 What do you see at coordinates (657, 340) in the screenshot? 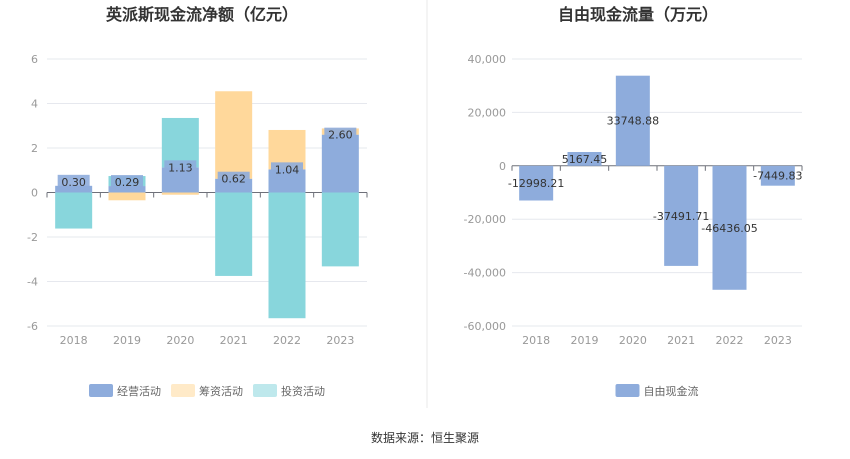
I see `right-x-ticks: 2018 2019 2020 2021 2022 2023` at bounding box center [657, 340].